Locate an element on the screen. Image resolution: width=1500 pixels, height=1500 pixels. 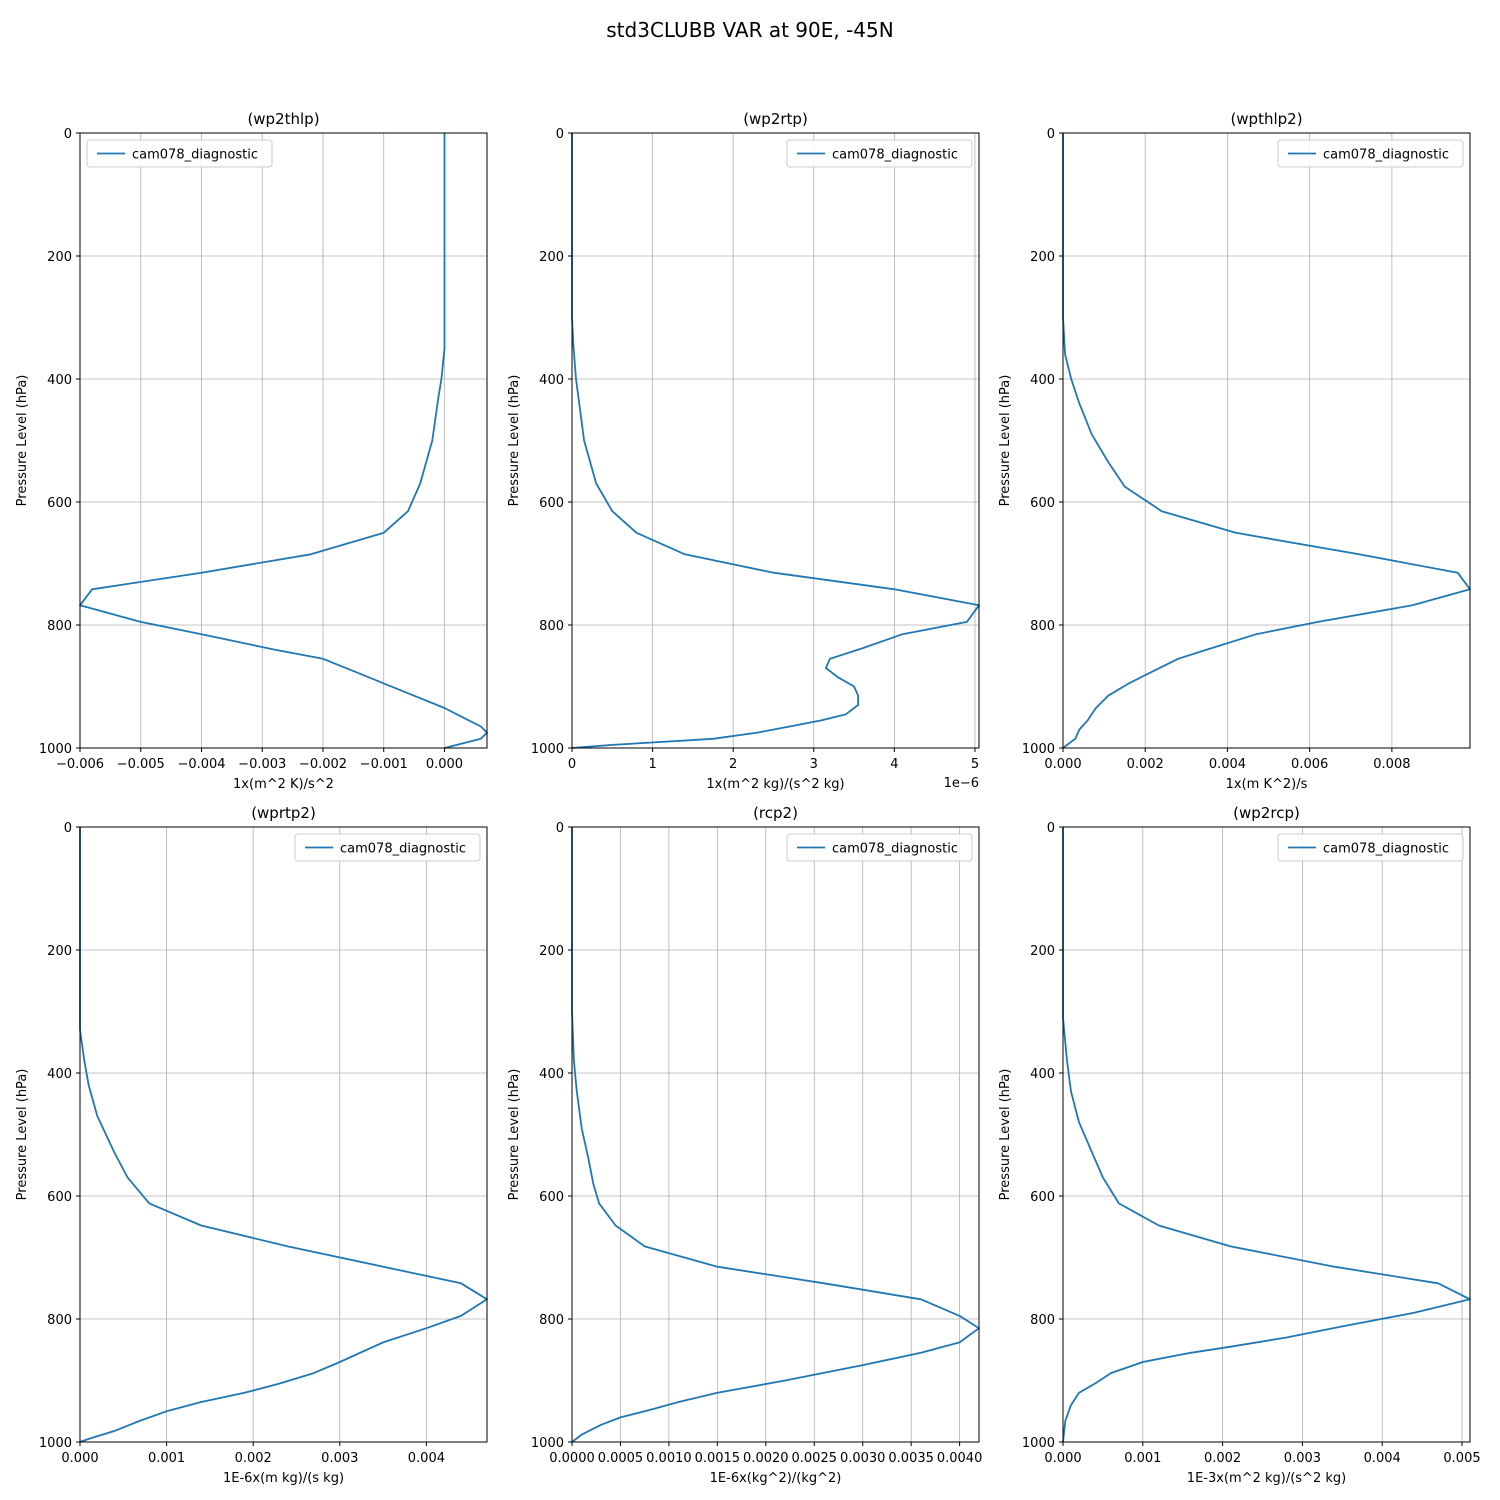
x-tick-label: 0.008 is located at coordinates (1391, 764).